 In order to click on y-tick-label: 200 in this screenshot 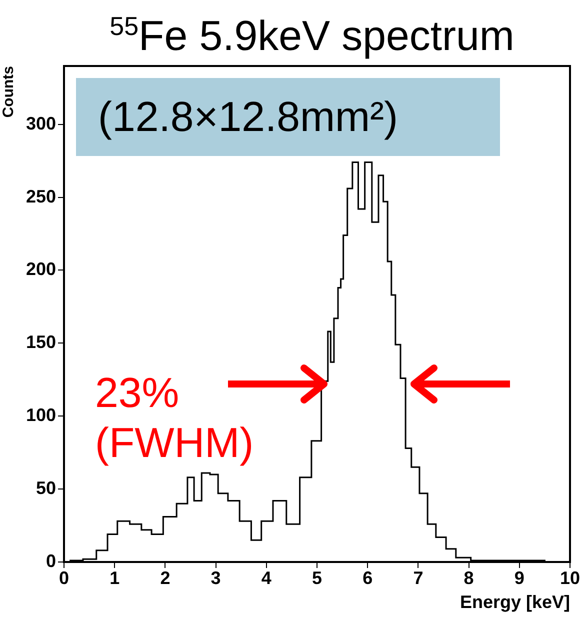, I will do `click(41, 269)`.